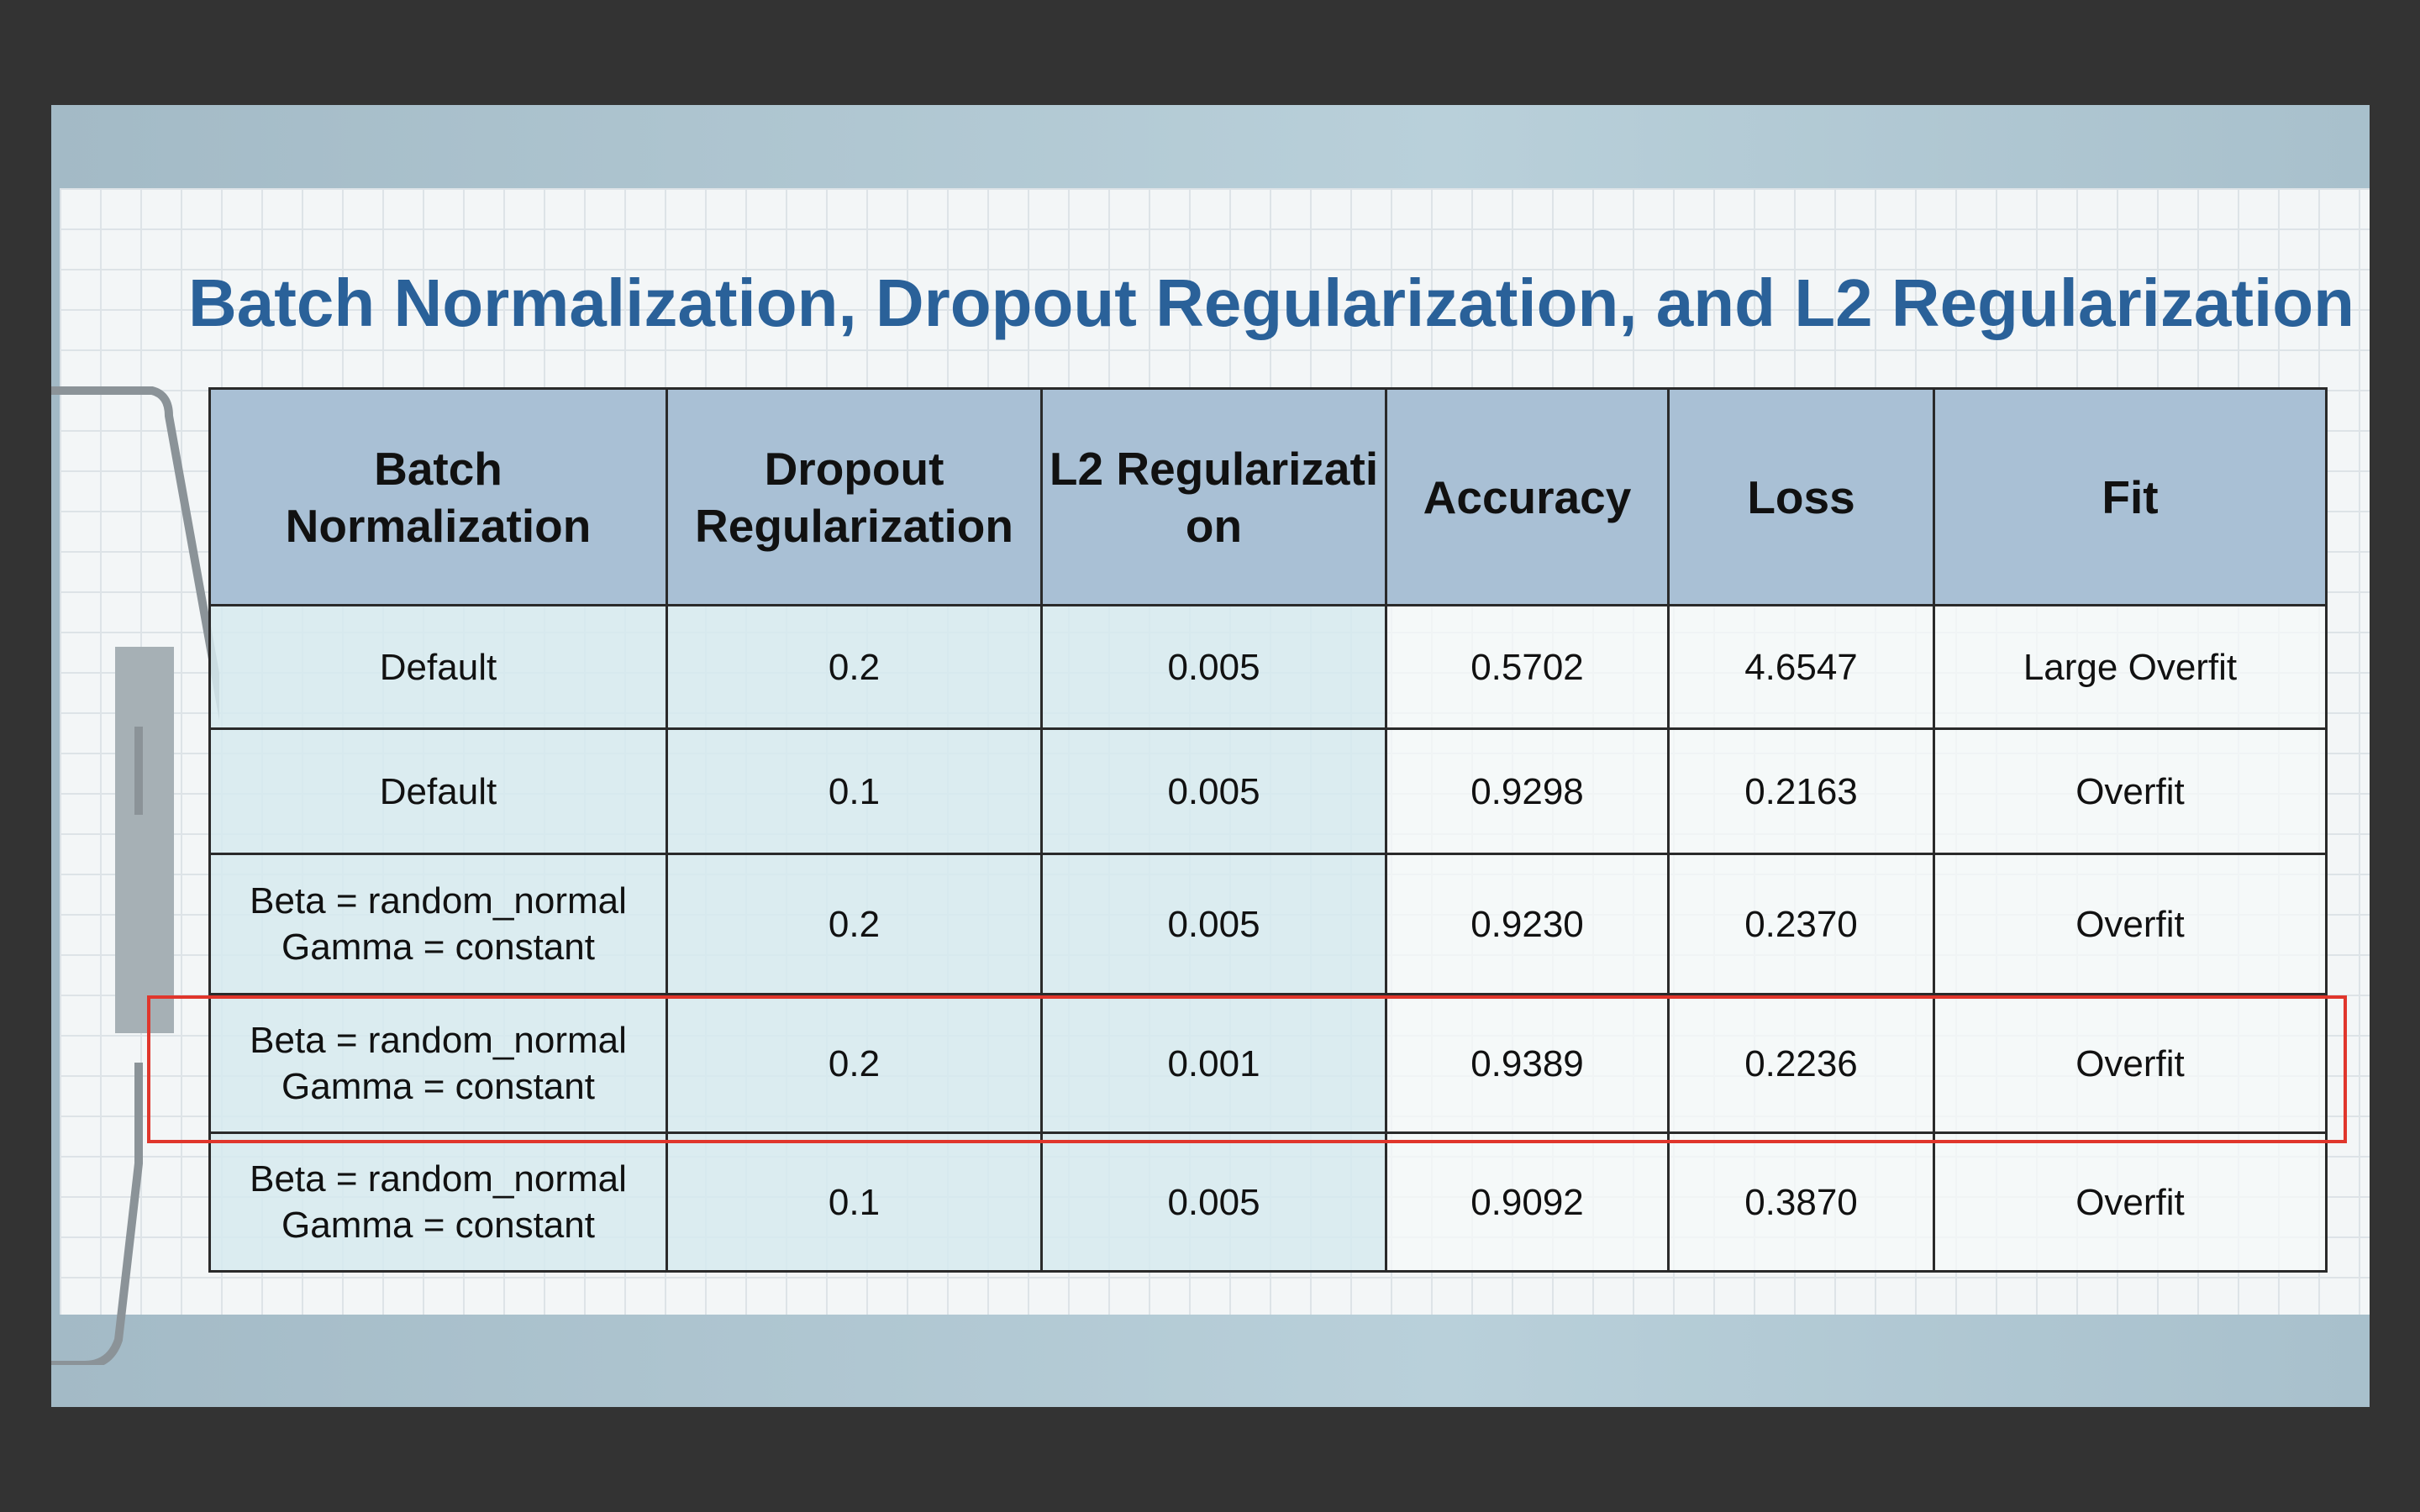  What do you see at coordinates (1528, 1063) in the screenshot?
I see `table-cell: 0.9389` at bounding box center [1528, 1063].